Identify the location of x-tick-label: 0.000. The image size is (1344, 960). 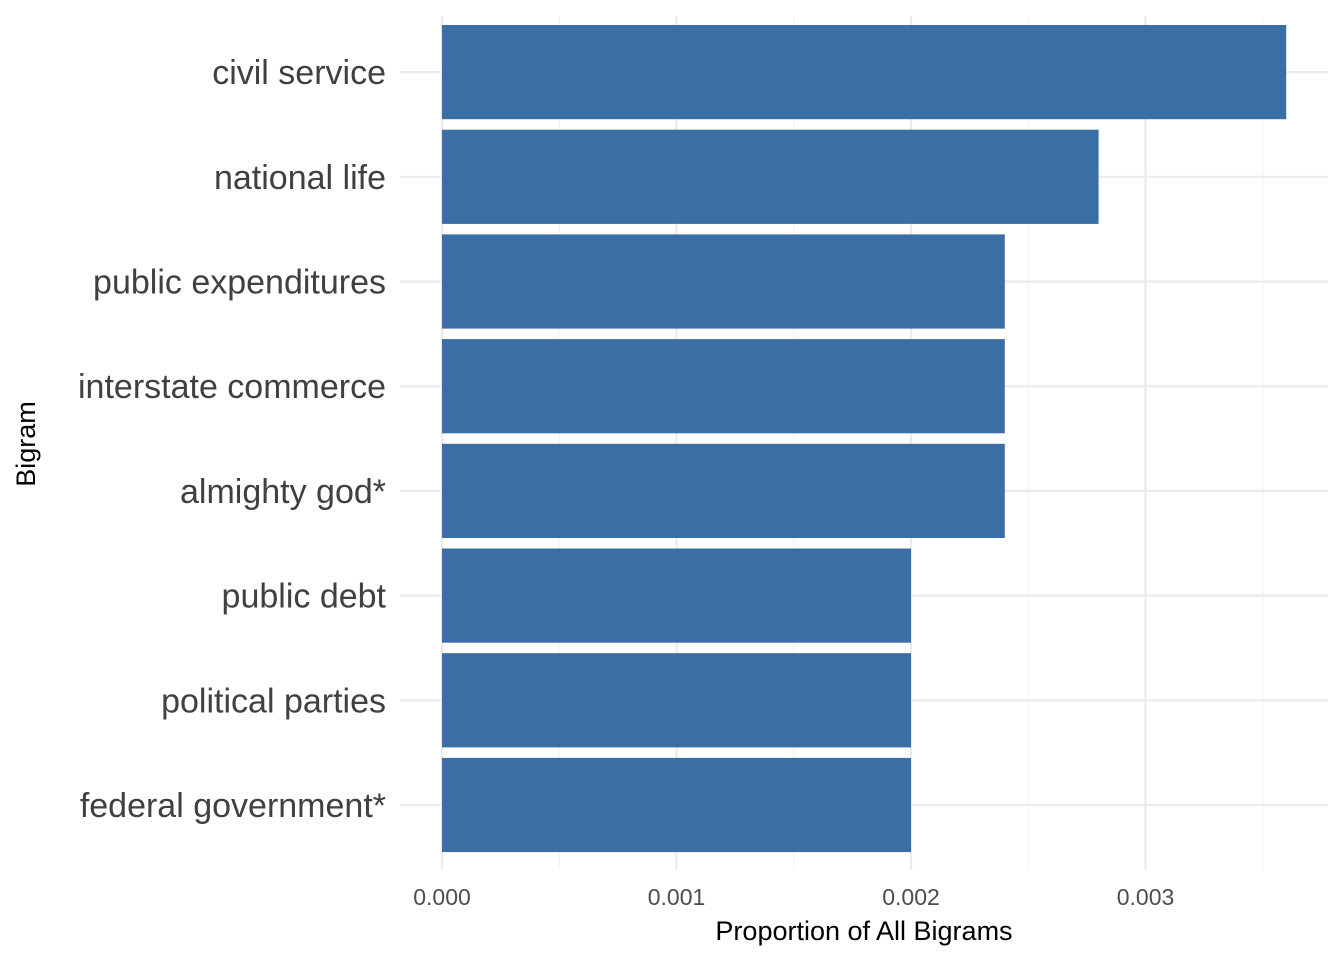
(442, 897).